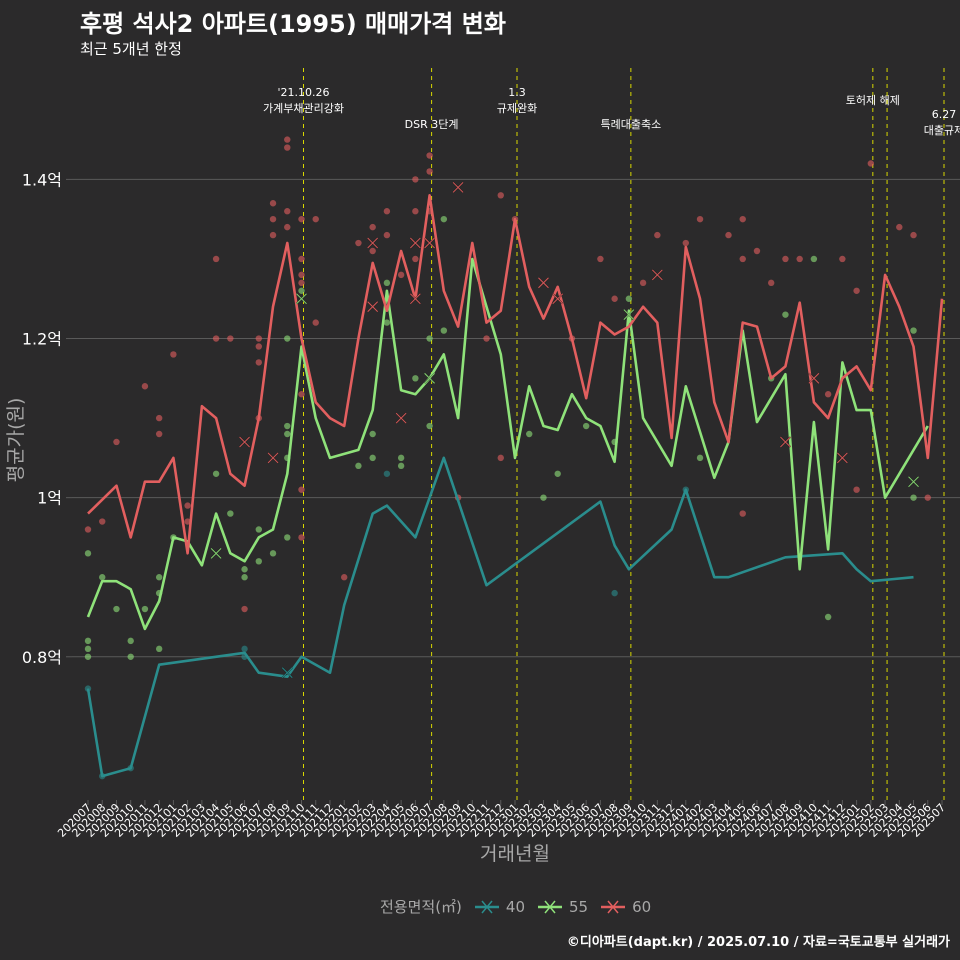 This screenshot has height=960, width=960. I want to click on x-axis-label: 거래년월, so click(515, 854).